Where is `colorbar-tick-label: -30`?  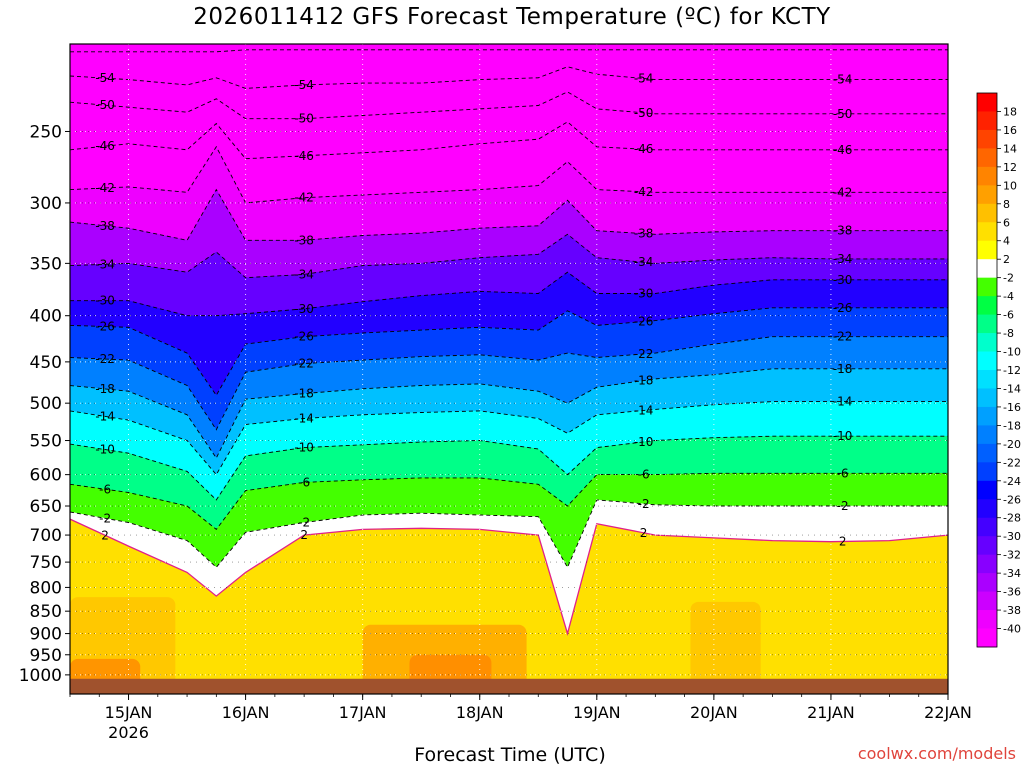 colorbar-tick-label: -30 is located at coordinates (1012, 536).